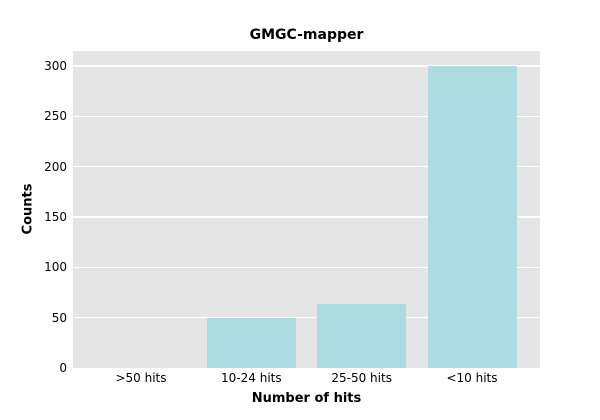 The height and width of the screenshot is (420, 600). Describe the element at coordinates (361, 378) in the screenshot. I see `x-tick-label: 25-50 hits` at that location.